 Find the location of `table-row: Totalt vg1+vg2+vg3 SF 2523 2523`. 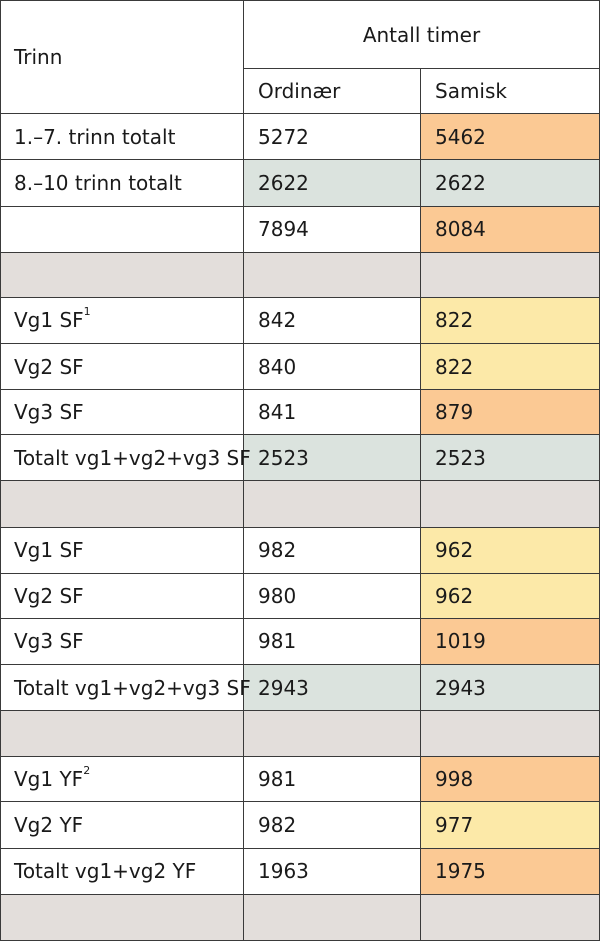

table-row: Totalt vg1+vg2+vg3 SF 2523 2523 is located at coordinates (300, 458).